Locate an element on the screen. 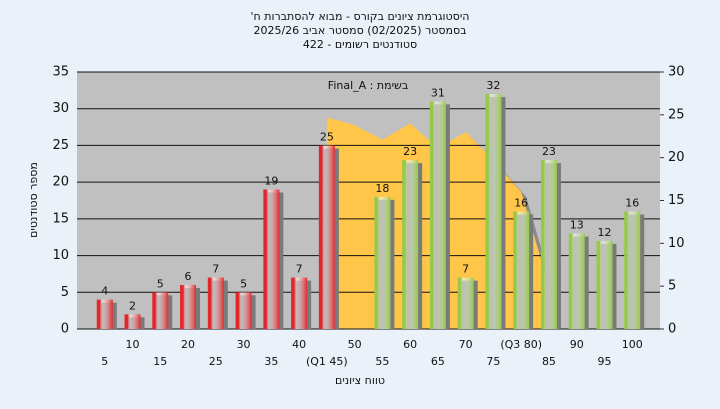 This screenshot has width=720, height=409. x-tick-label: 65 is located at coordinates (438, 361).